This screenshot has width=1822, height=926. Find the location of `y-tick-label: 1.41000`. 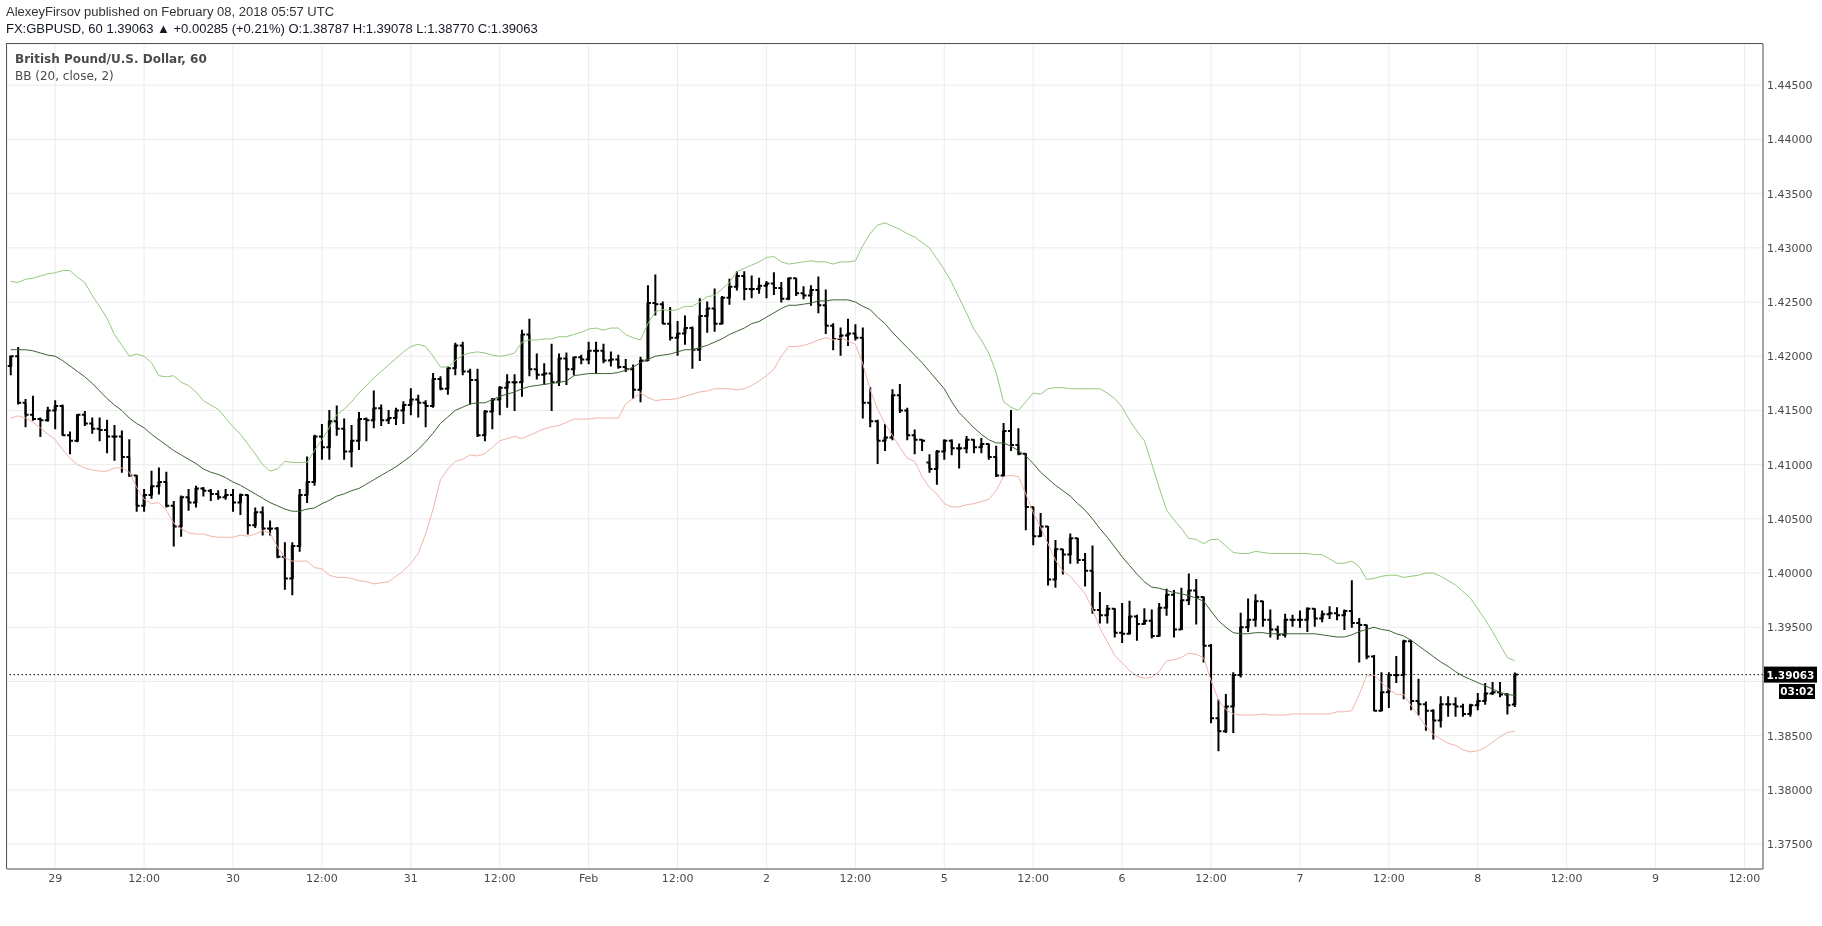

y-tick-label: 1.41000 is located at coordinates (1790, 465).